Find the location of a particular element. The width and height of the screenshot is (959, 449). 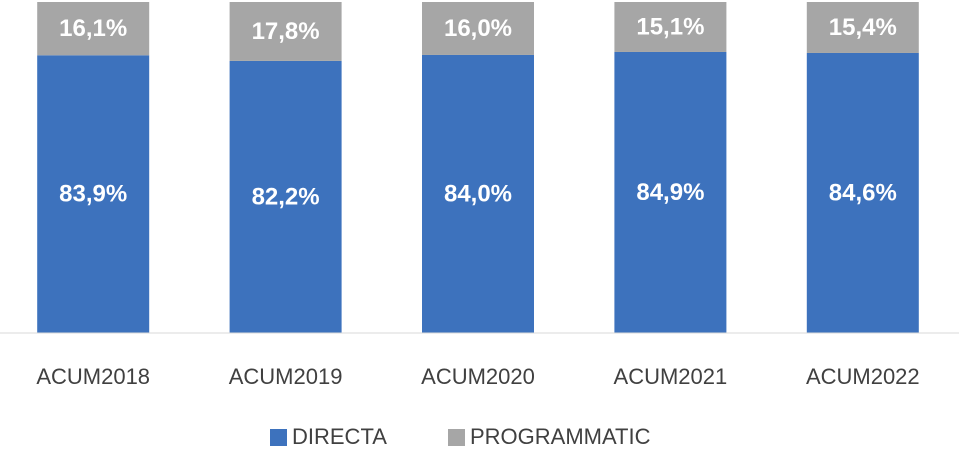

x-tick-label: ACUM2018 is located at coordinates (93, 376).